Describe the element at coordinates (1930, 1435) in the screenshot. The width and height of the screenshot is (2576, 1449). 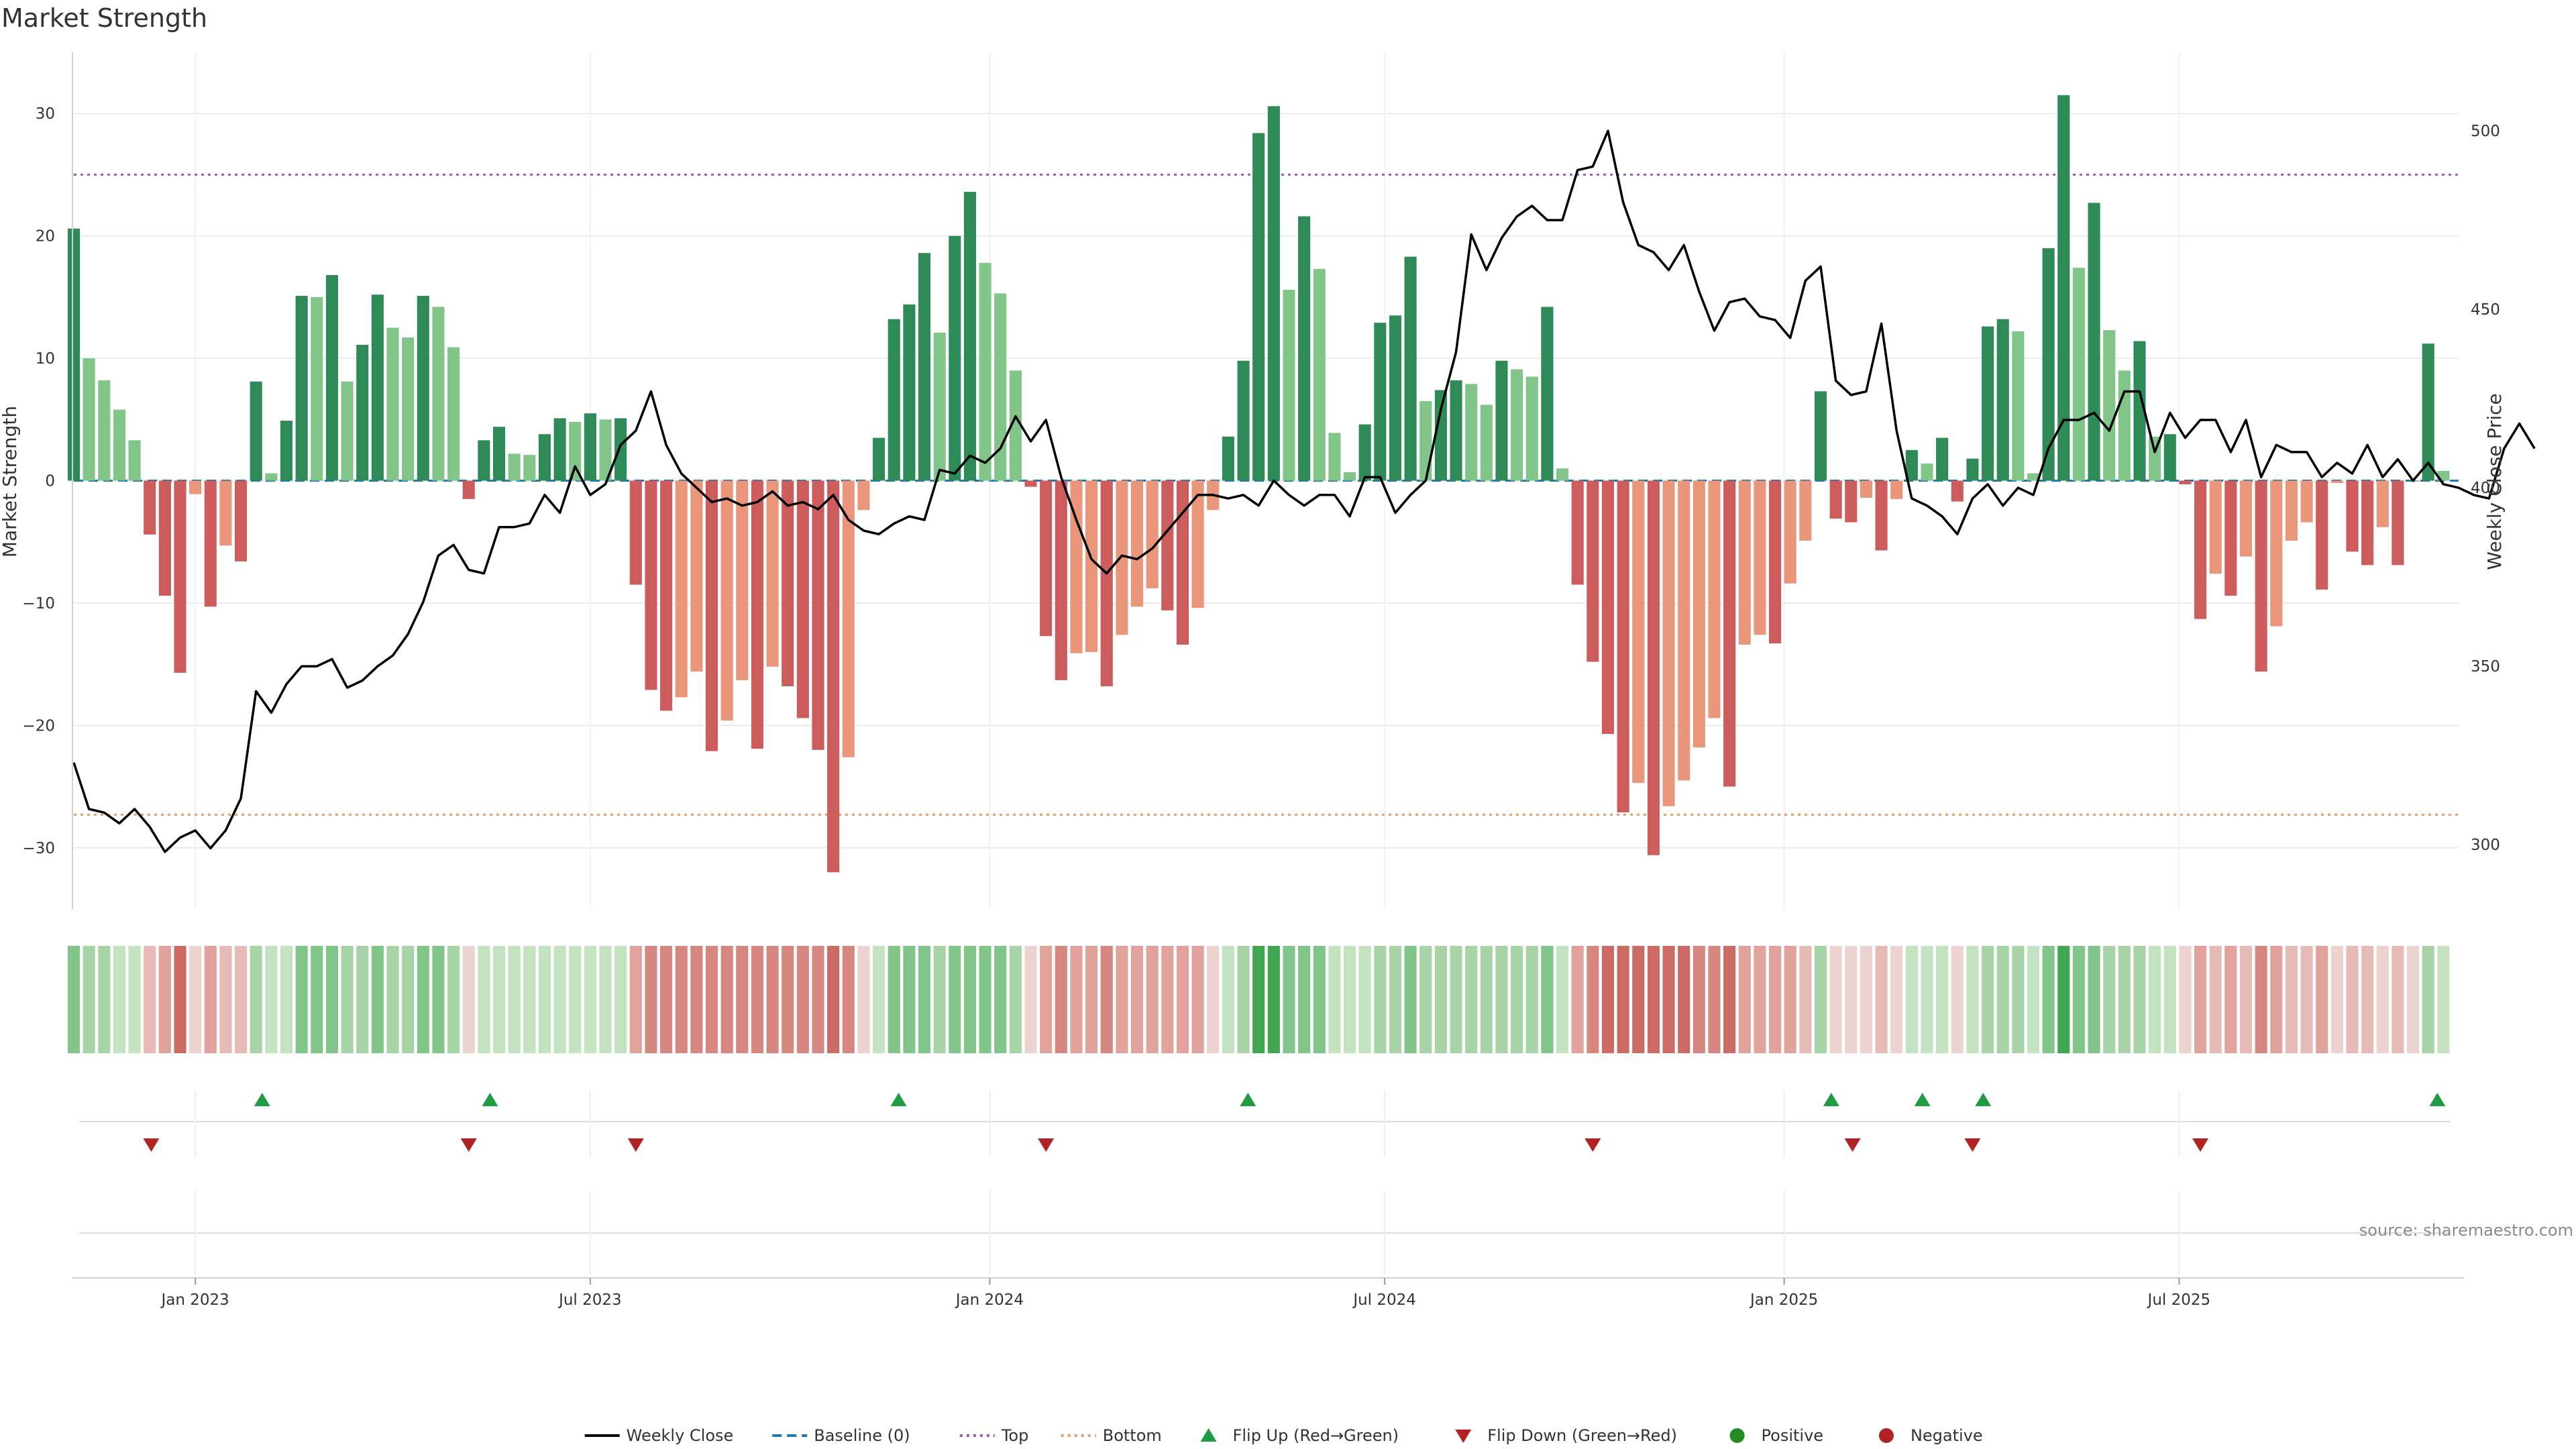
I see `legend-item: Negative` at that location.